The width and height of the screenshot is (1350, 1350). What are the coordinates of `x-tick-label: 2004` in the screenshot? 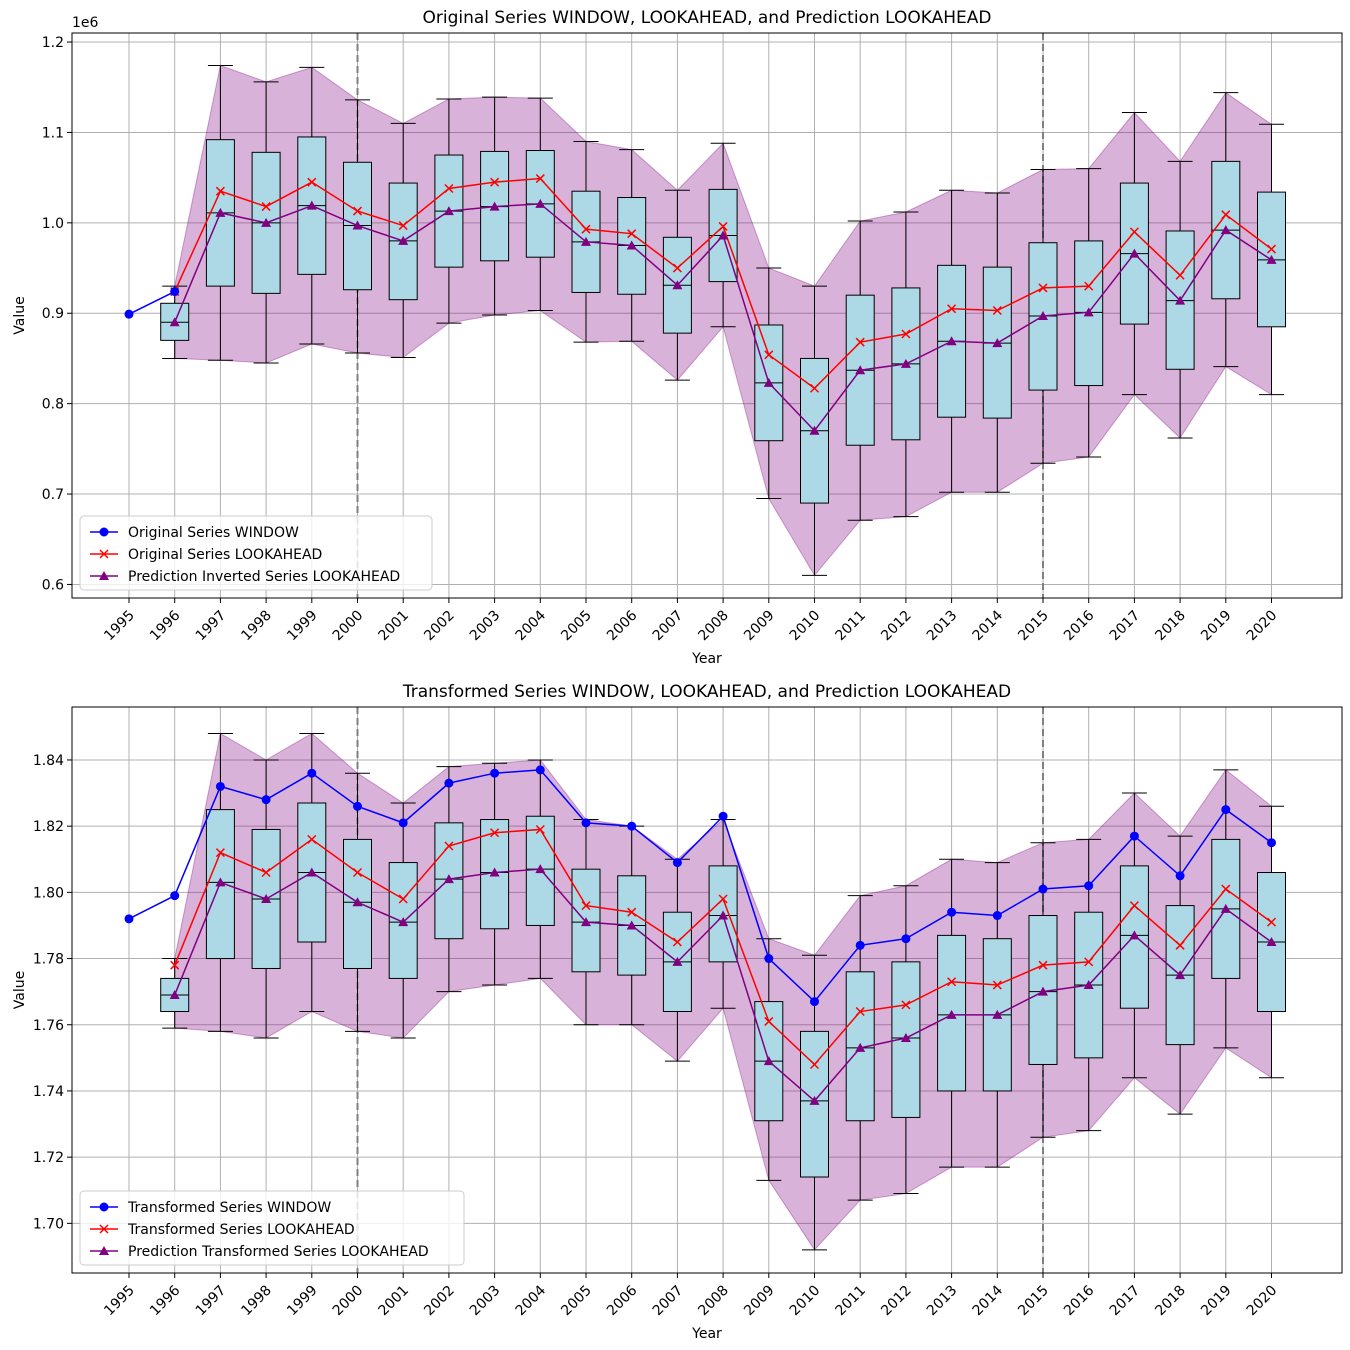 It's located at (531, 1300).